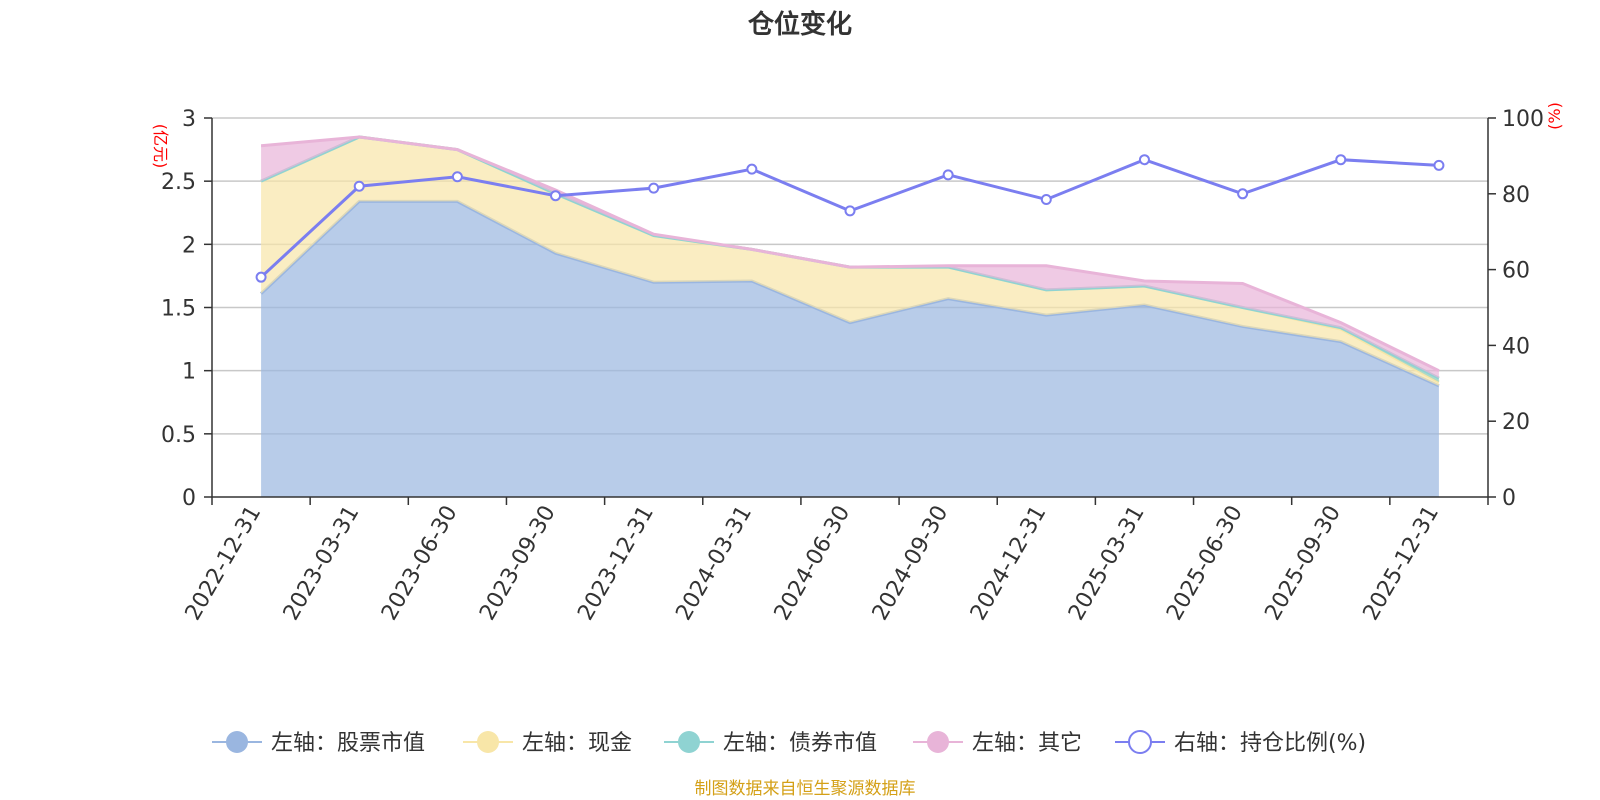 Image resolution: width=1600 pixels, height=800 pixels. I want to click on x-tick-label: 2023-06-30, so click(420, 563).